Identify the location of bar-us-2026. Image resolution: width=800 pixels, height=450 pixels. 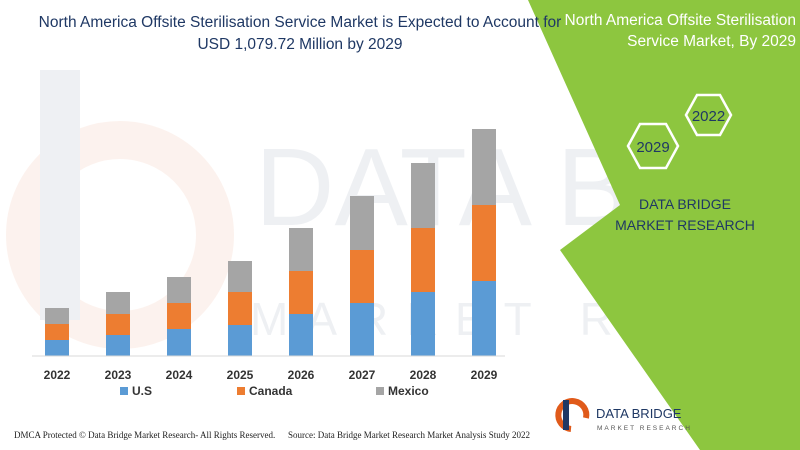
(301, 335).